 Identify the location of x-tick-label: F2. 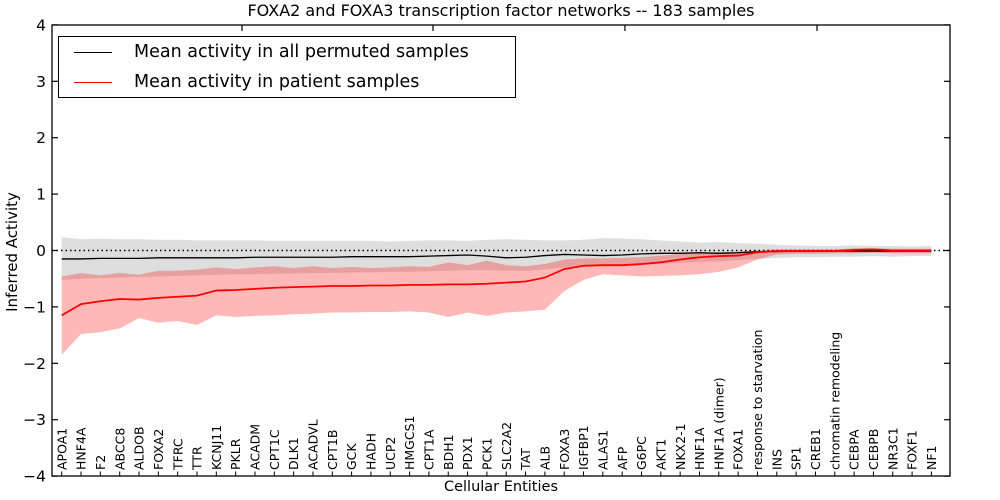
(100, 462).